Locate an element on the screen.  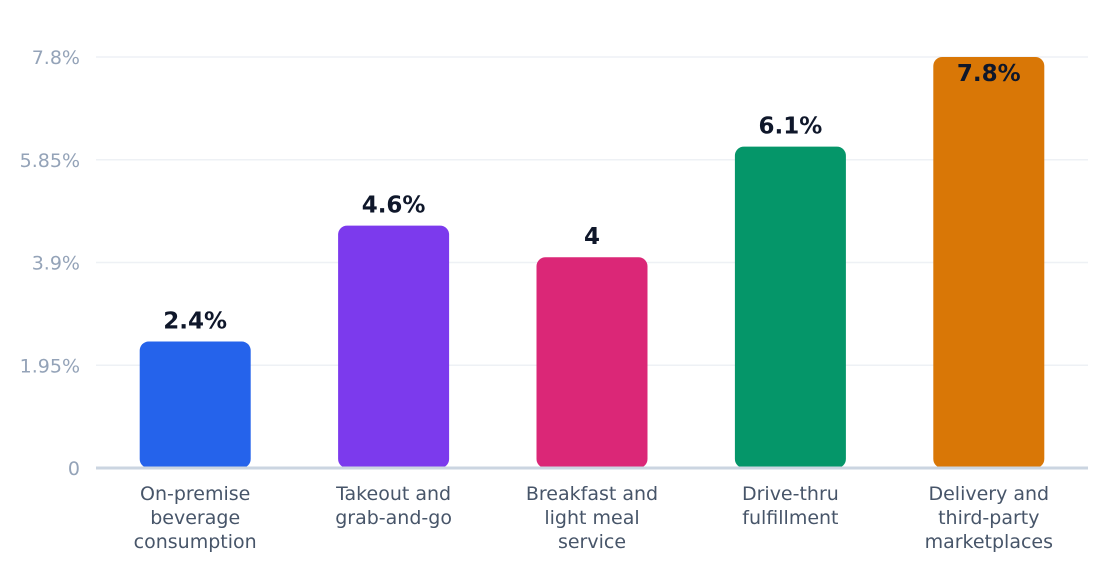
y-tick-label: 5.85% is located at coordinates (50, 161).